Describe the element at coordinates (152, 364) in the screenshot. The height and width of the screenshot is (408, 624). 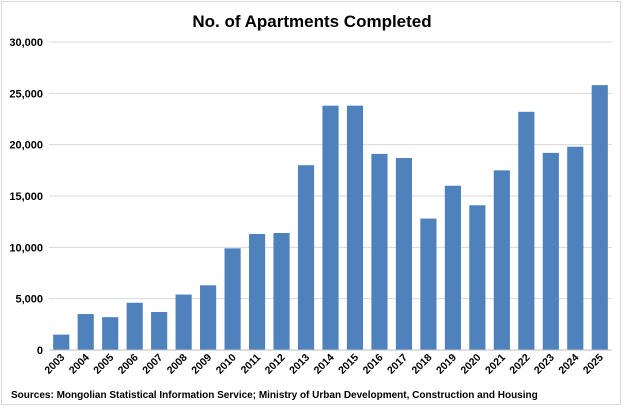
I see `x-tick-label: 2007` at that location.